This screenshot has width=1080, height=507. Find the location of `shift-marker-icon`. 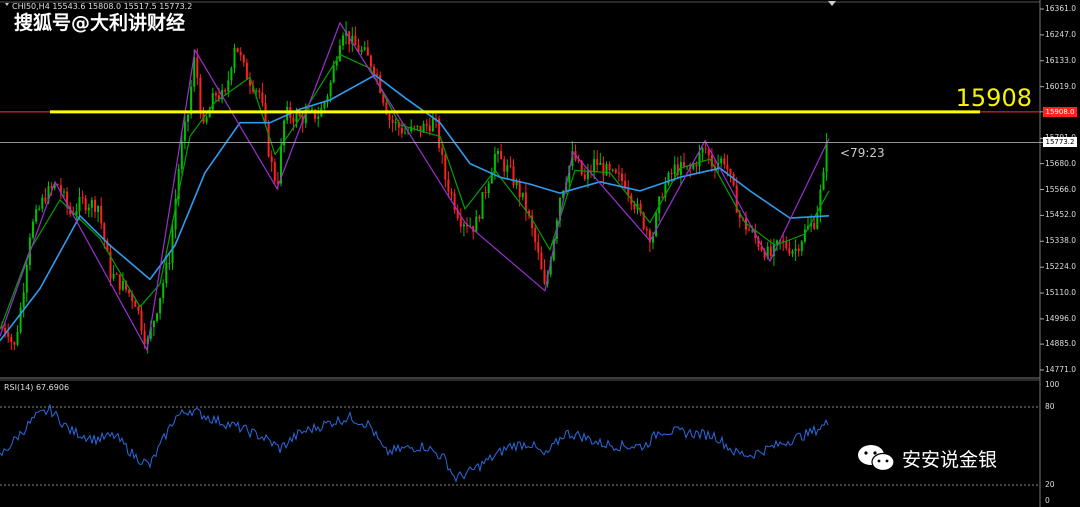

shift-marker-icon is located at coordinates (832, 3).